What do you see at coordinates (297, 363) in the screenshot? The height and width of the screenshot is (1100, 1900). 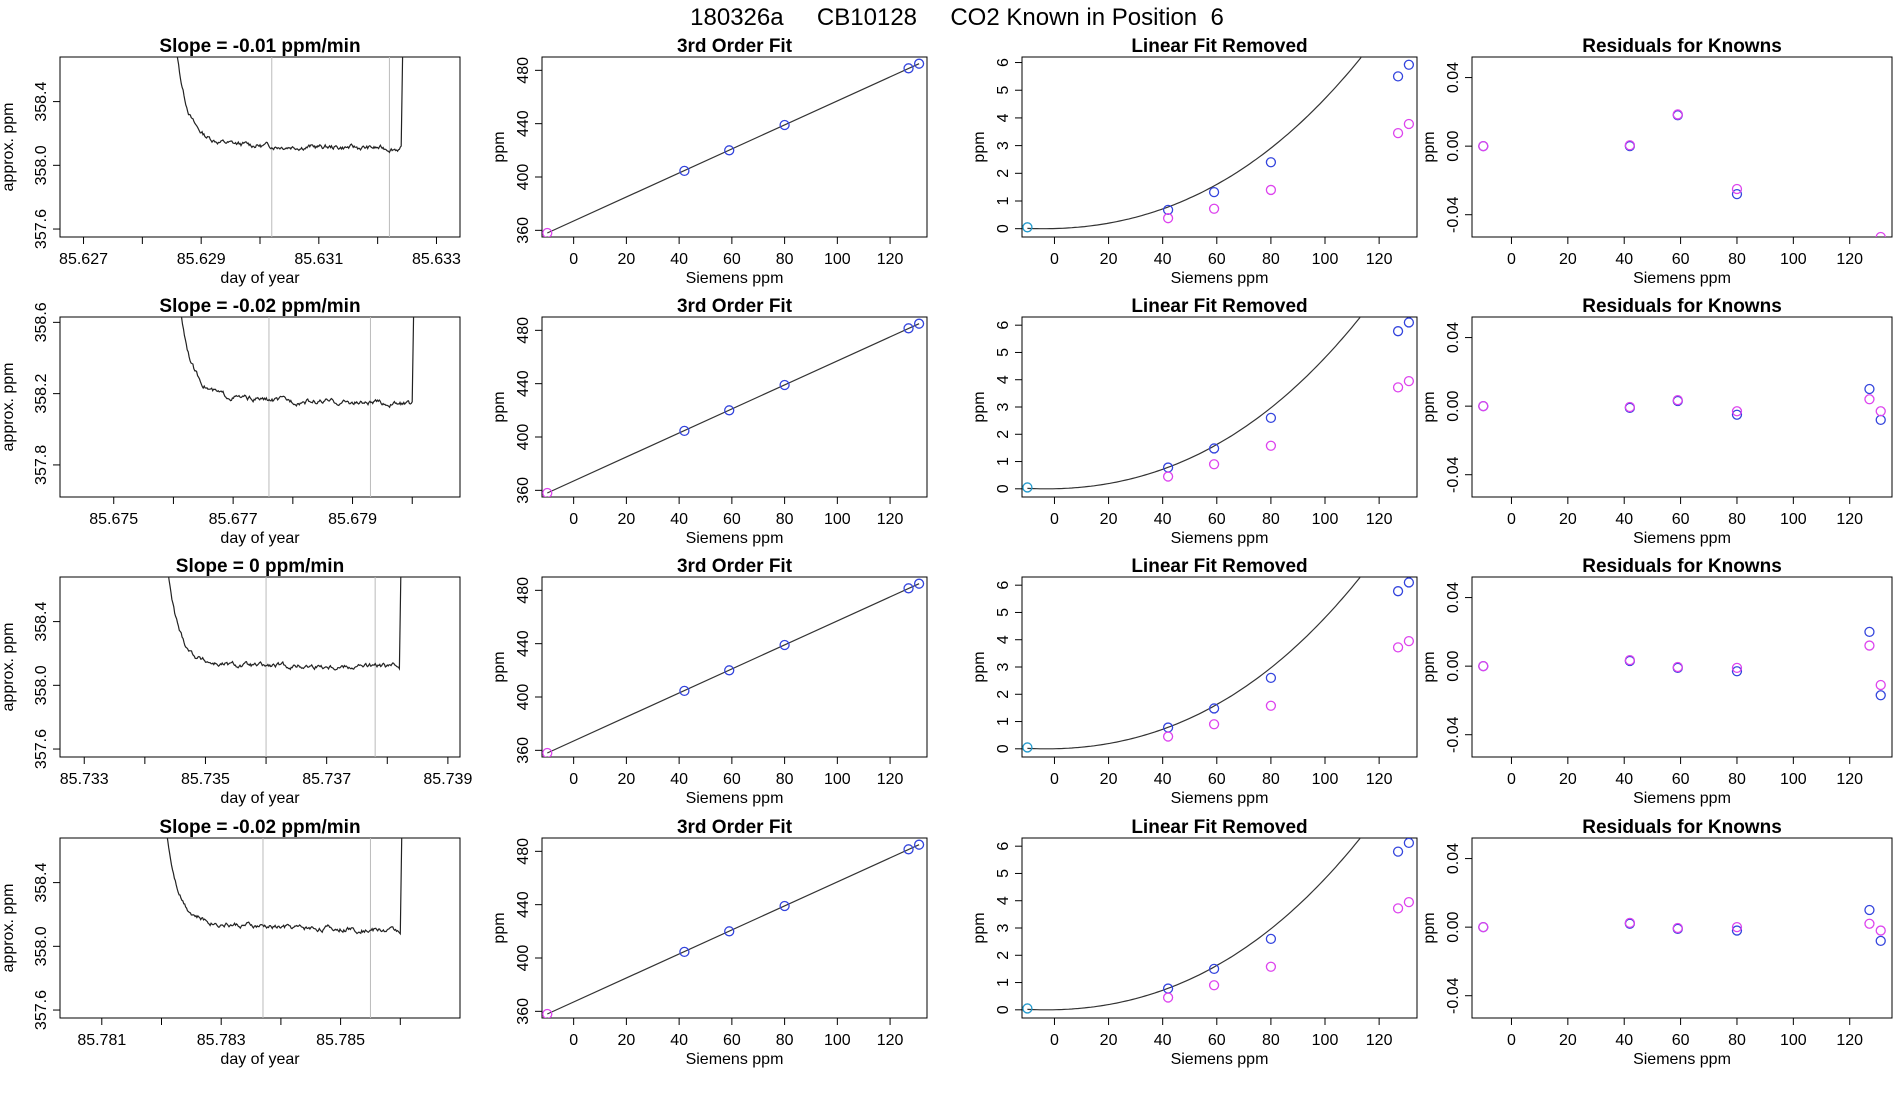 I see `data-trace-line` at bounding box center [297, 363].